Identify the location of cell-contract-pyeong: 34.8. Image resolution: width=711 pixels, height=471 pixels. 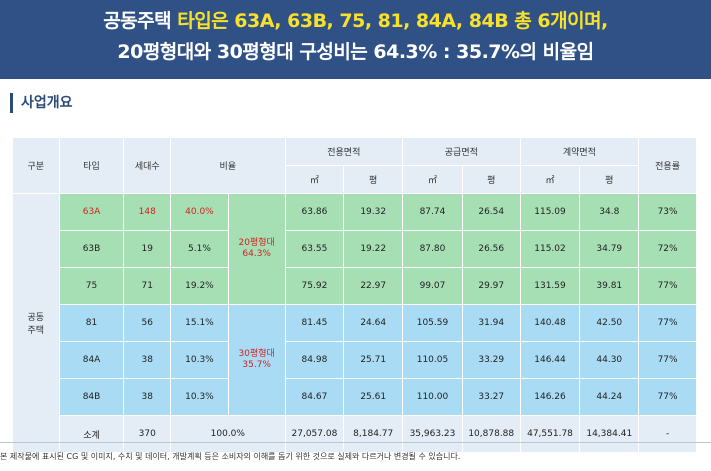
(609, 212).